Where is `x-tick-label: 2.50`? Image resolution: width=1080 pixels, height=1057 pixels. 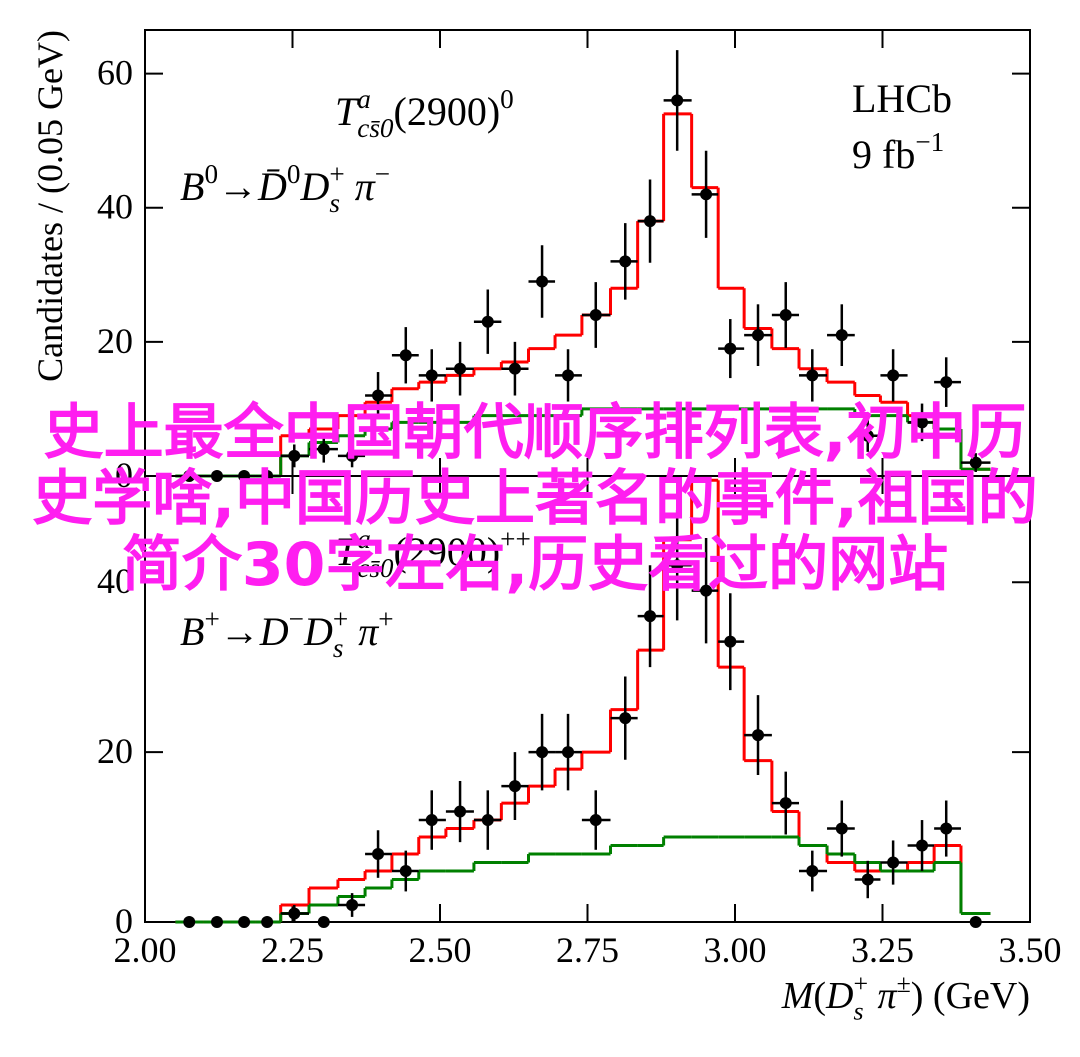 x-tick-label: 2.50 is located at coordinates (440, 950).